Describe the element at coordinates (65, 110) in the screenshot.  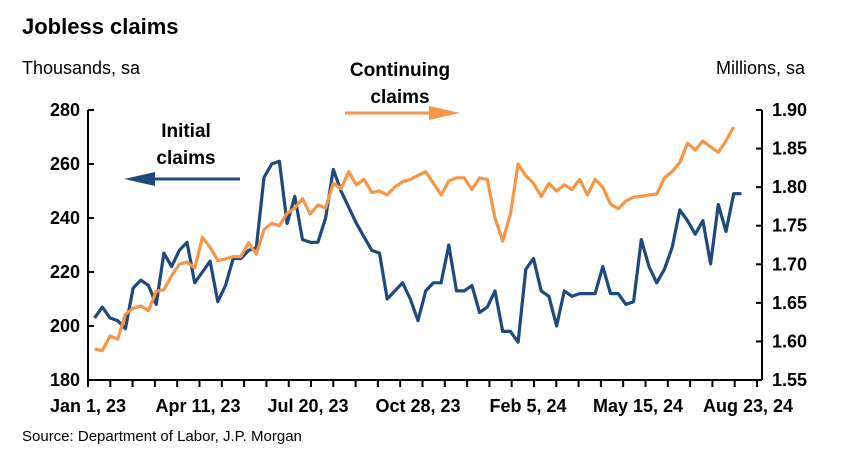
I see `left-tick-label: 280` at that location.